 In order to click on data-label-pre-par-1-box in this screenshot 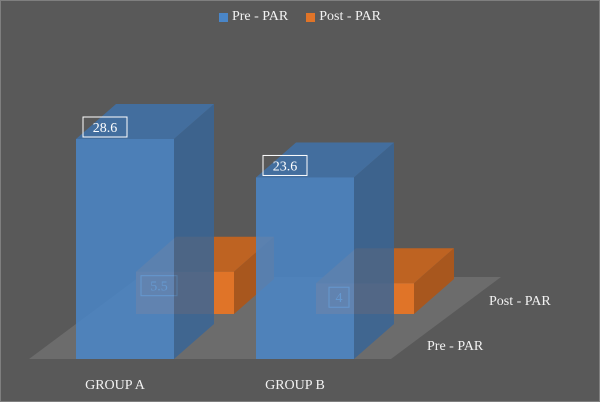, I will do `click(285, 165)`.